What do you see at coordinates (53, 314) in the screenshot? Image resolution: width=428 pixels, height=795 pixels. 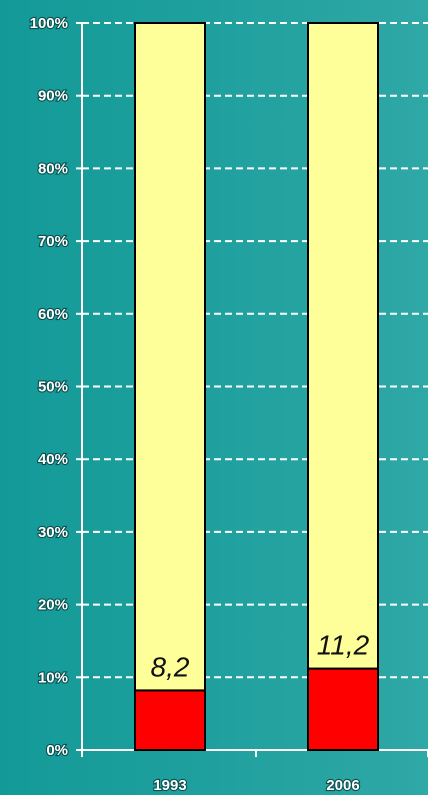 I see `y-tick-label: 60%` at bounding box center [53, 314].